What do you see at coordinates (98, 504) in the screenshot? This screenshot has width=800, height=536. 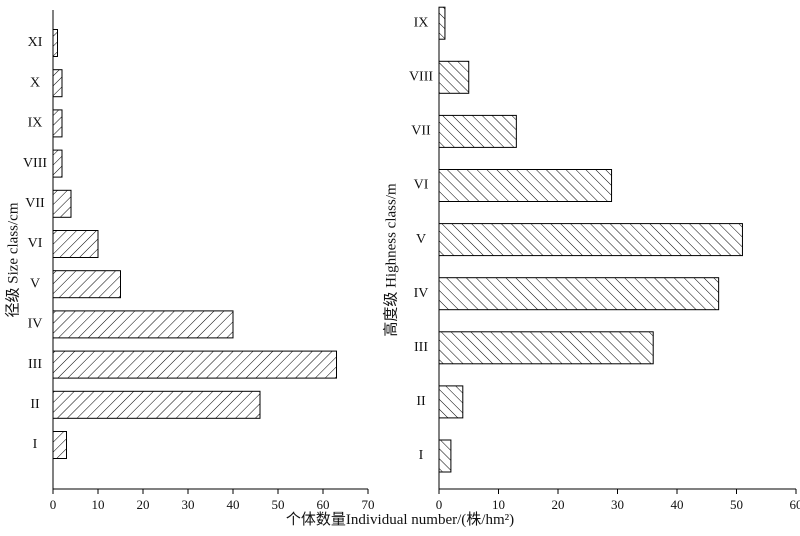 I see `size-class-x-tick-label: 10` at bounding box center [98, 504].